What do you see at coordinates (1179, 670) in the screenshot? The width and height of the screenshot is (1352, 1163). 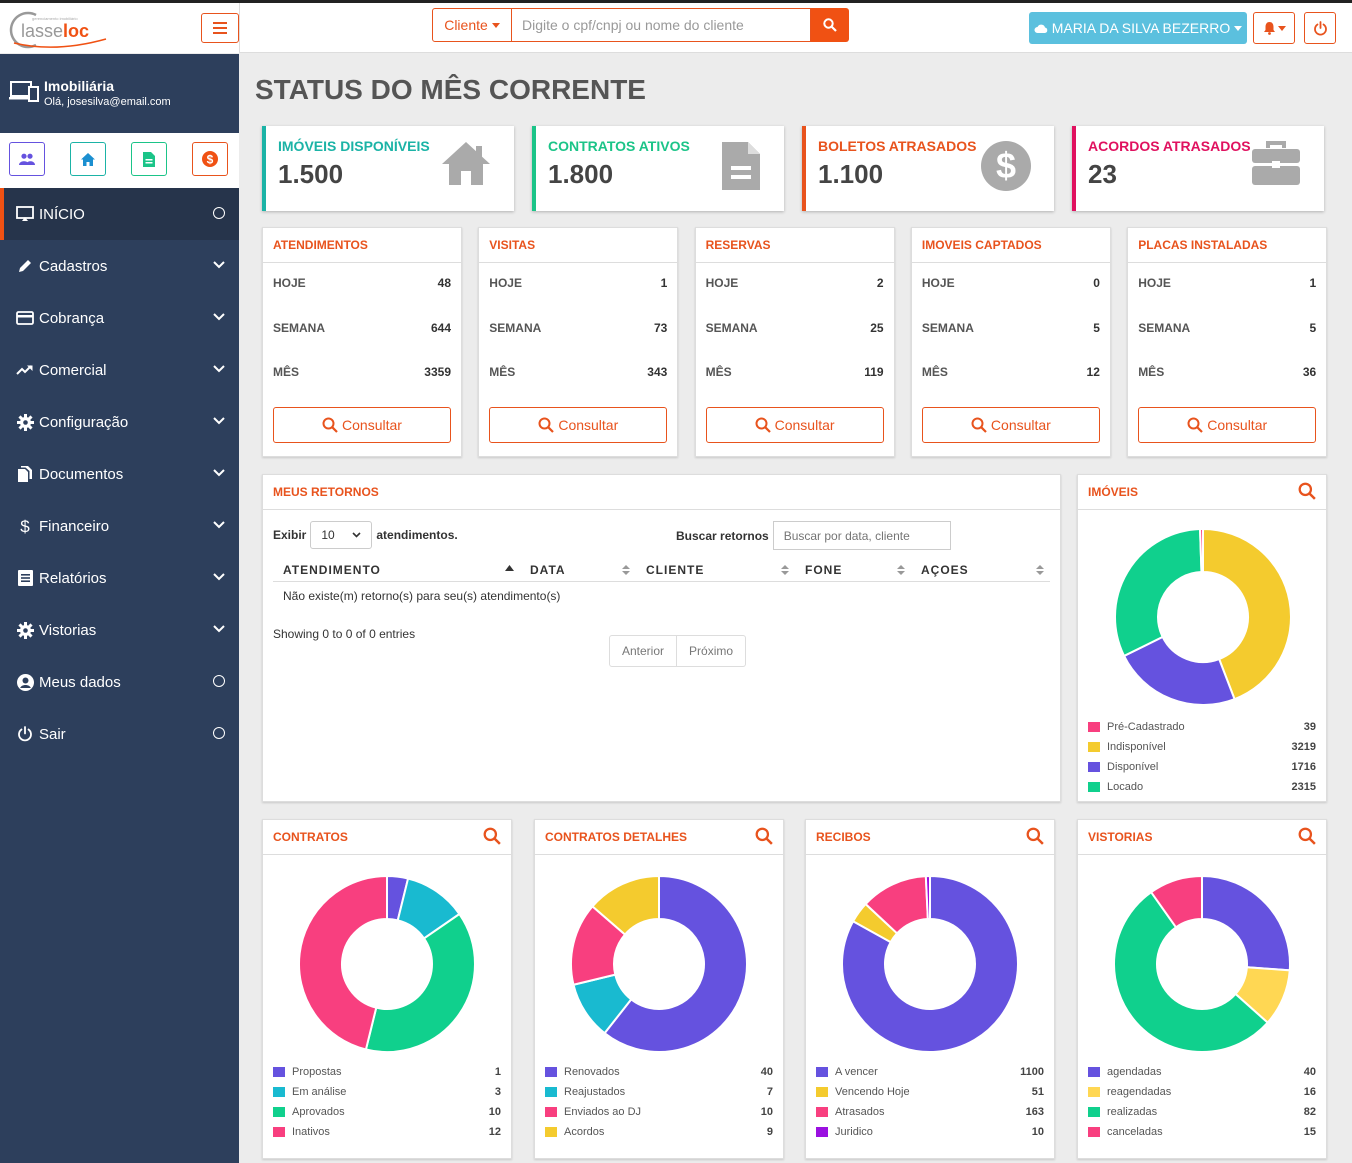 I see `slice-disponivel` at bounding box center [1179, 670].